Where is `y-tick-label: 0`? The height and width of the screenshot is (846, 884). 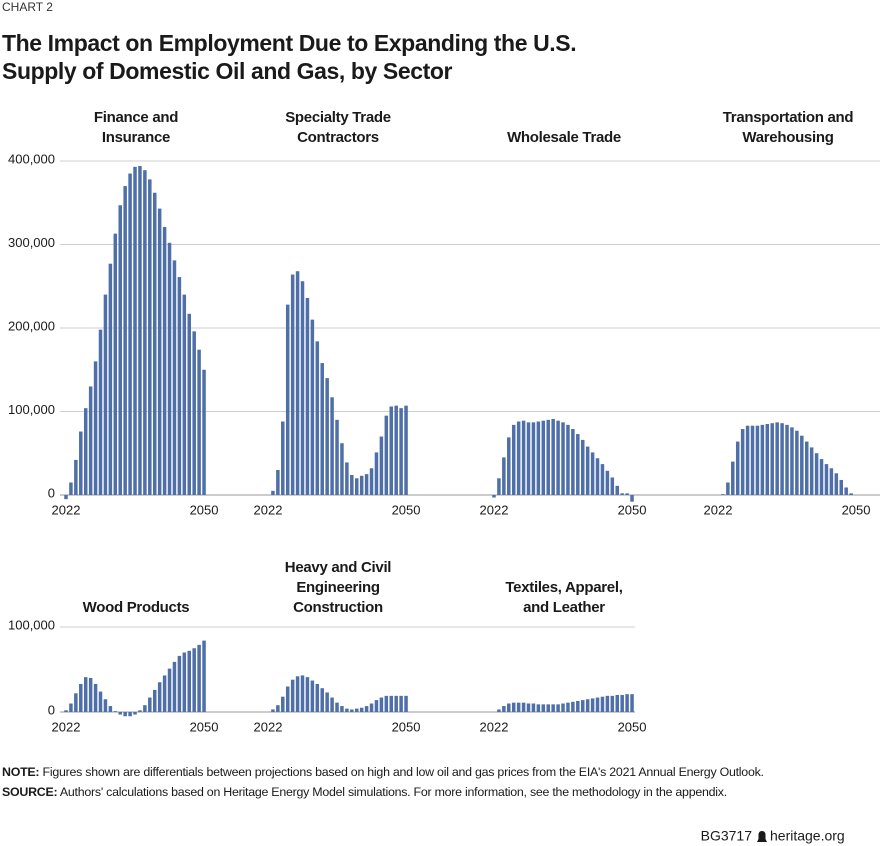
y-tick-label: 0 is located at coordinates (51, 709).